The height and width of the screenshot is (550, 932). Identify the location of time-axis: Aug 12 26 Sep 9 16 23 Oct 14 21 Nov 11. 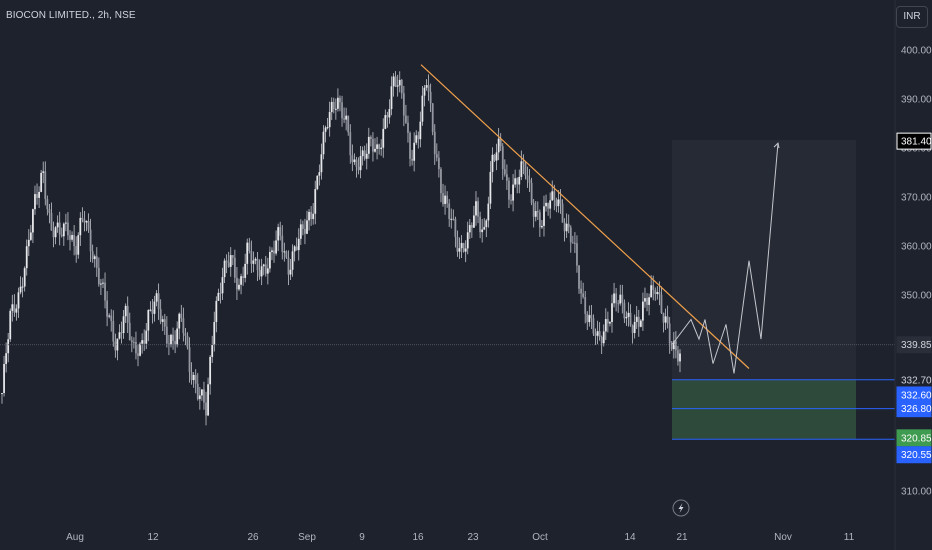
(460, 537).